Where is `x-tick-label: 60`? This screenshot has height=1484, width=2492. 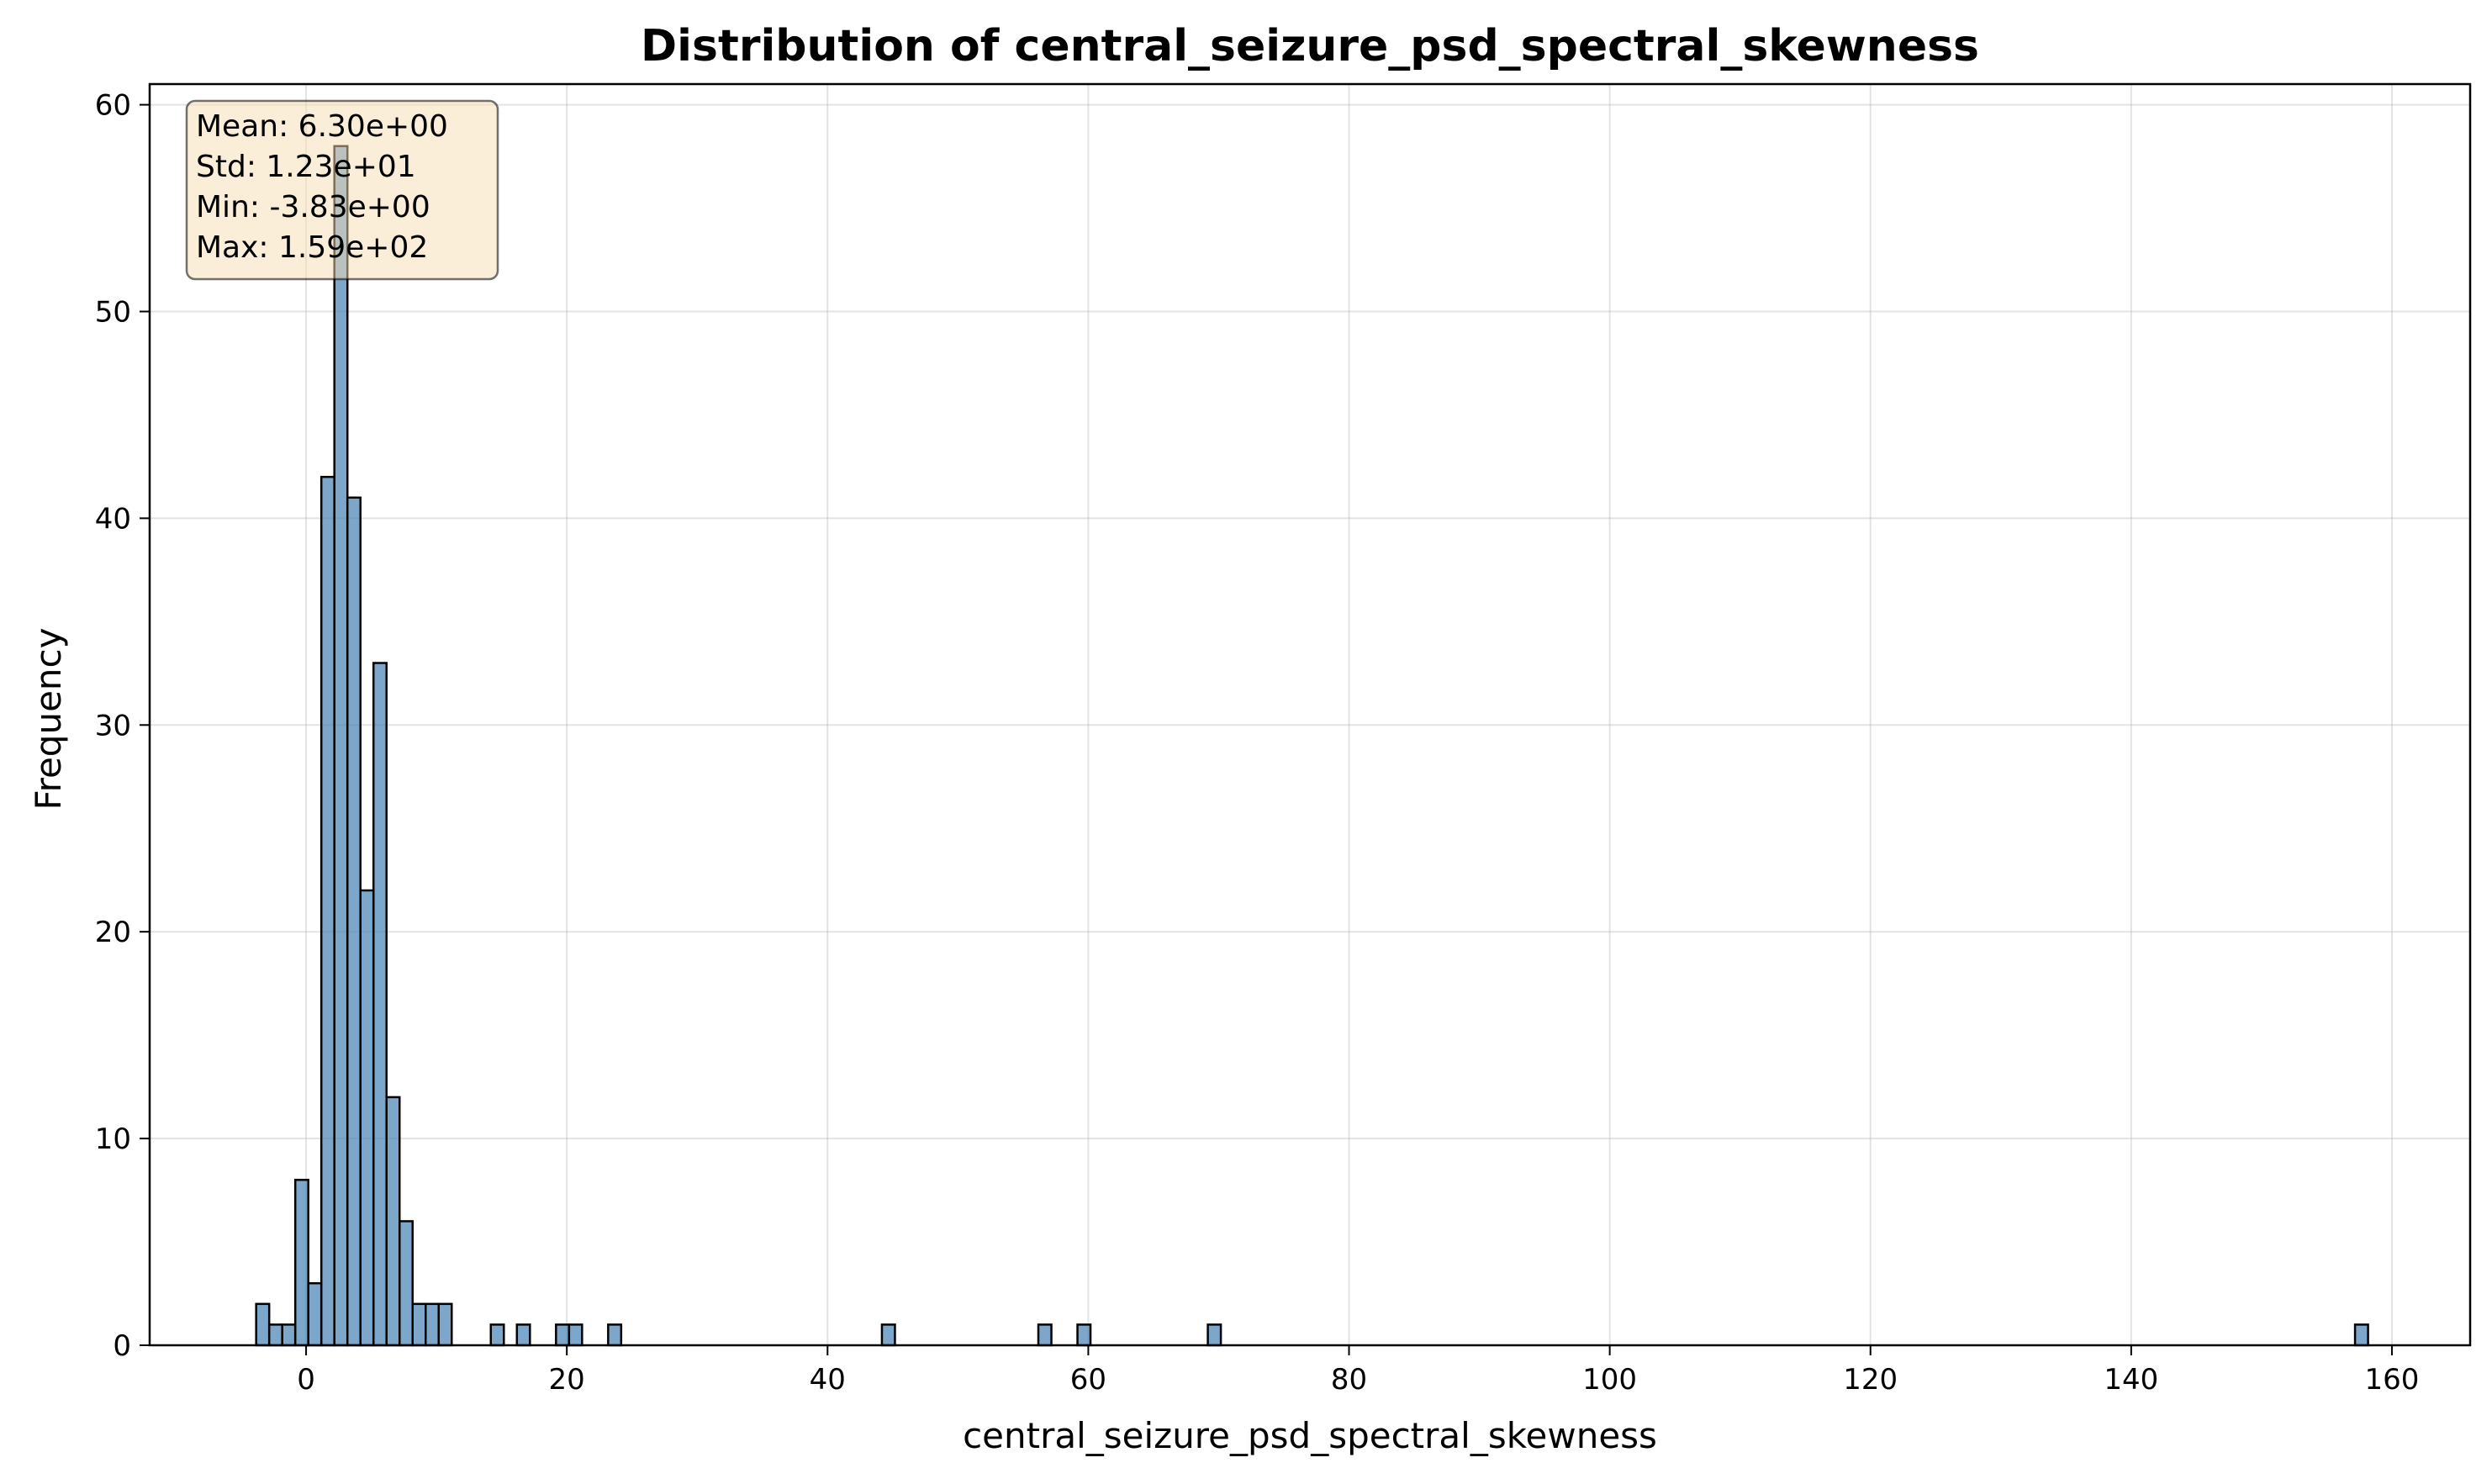 x-tick-label: 60 is located at coordinates (1088, 1380).